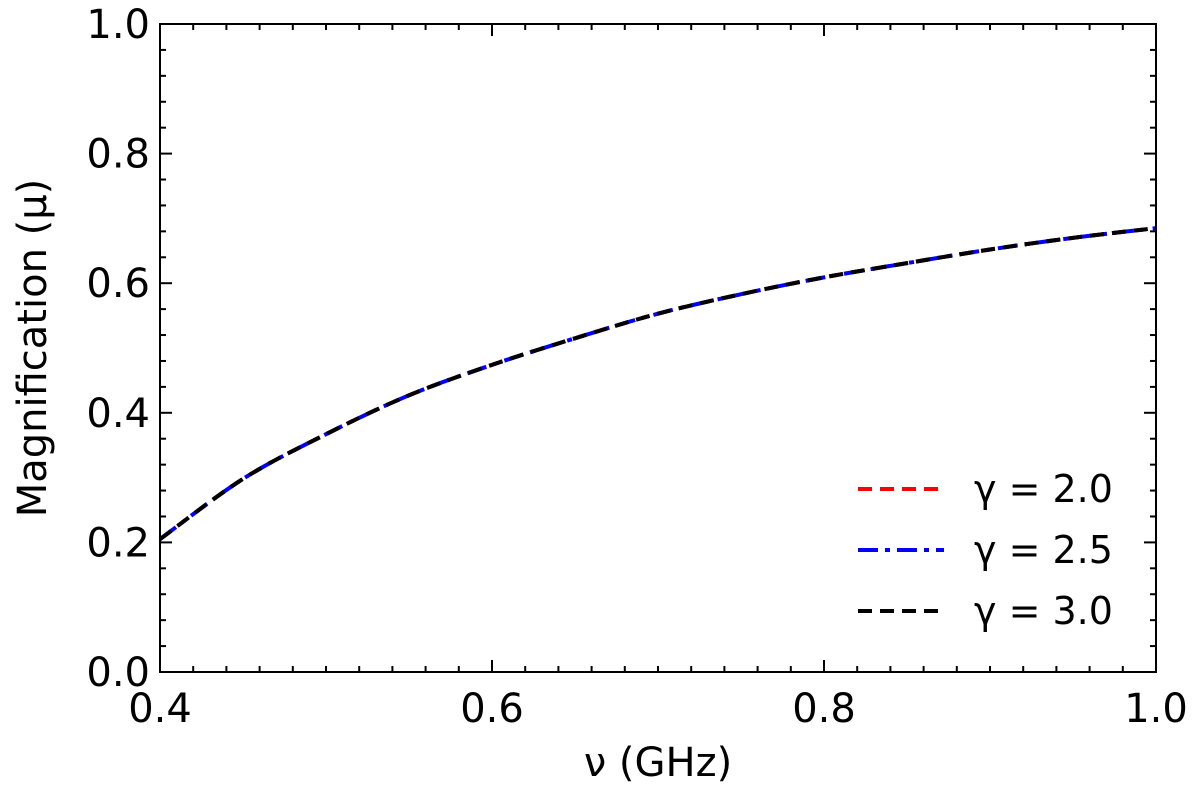 This screenshot has height=791, width=1200. What do you see at coordinates (118, 25) in the screenshot?
I see `y-tick-label: 1.0` at bounding box center [118, 25].